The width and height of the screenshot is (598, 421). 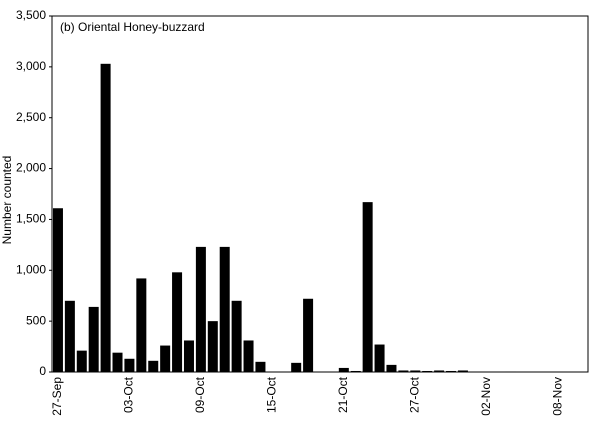 What do you see at coordinates (31, 15) in the screenshot?
I see `y-tick-label: 3,500` at bounding box center [31, 15].